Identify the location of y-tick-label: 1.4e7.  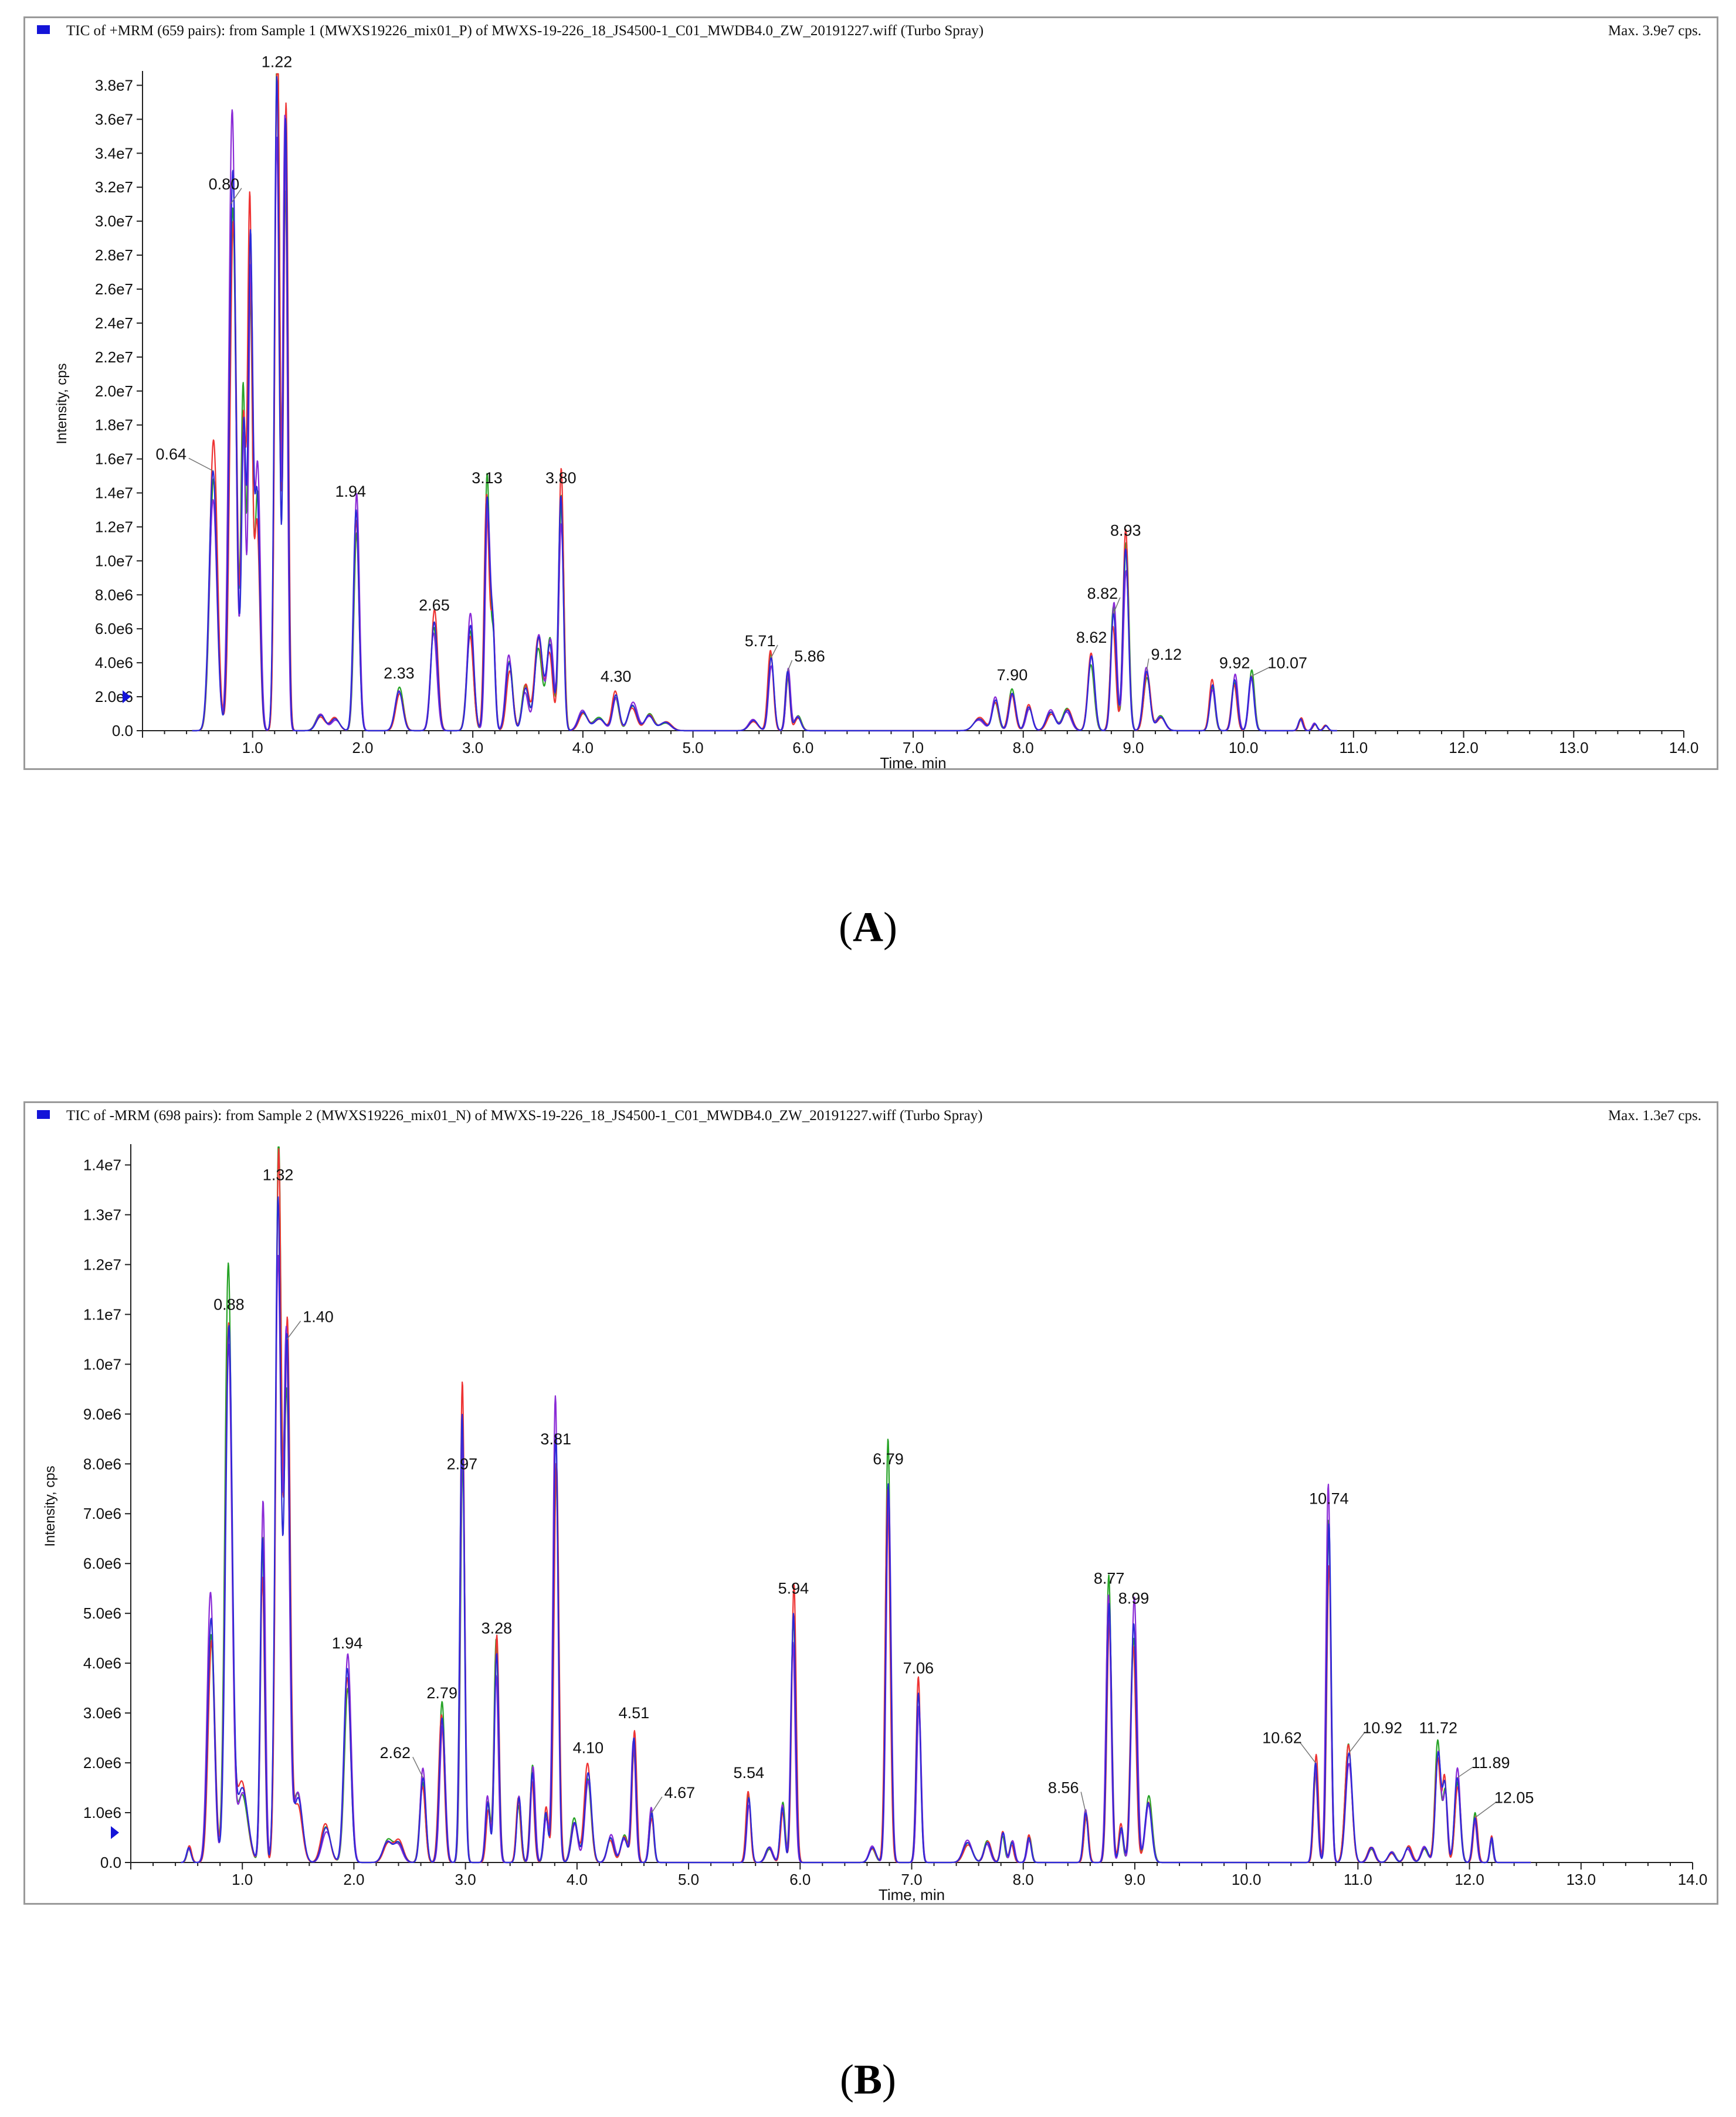
(102, 1164).